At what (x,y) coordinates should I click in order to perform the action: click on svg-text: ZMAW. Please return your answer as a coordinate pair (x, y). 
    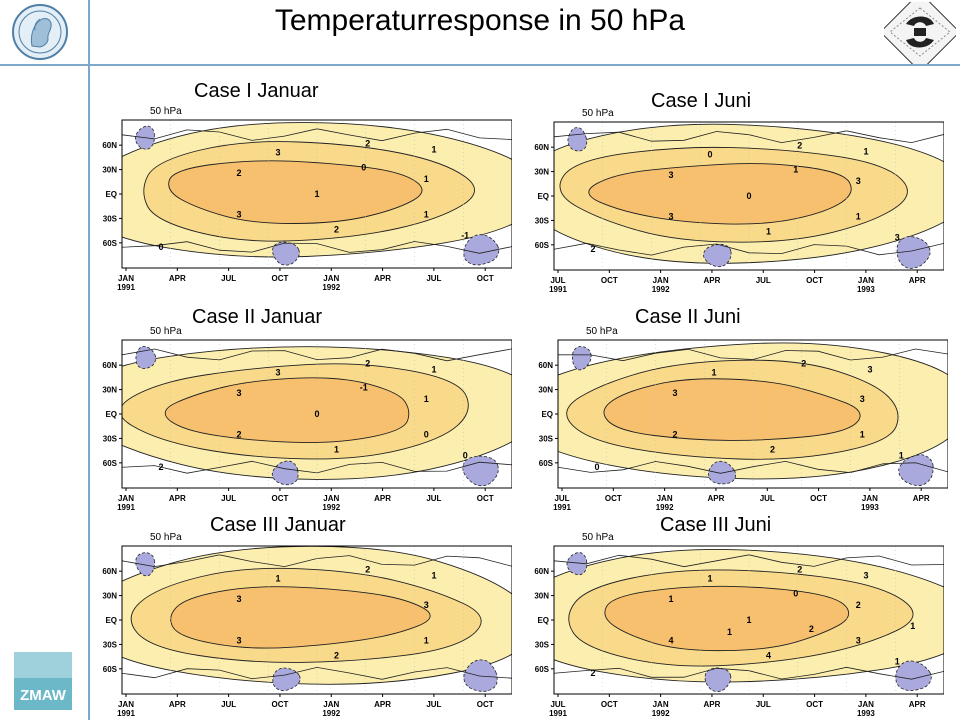
    Looking at the image, I should click on (43, 695).